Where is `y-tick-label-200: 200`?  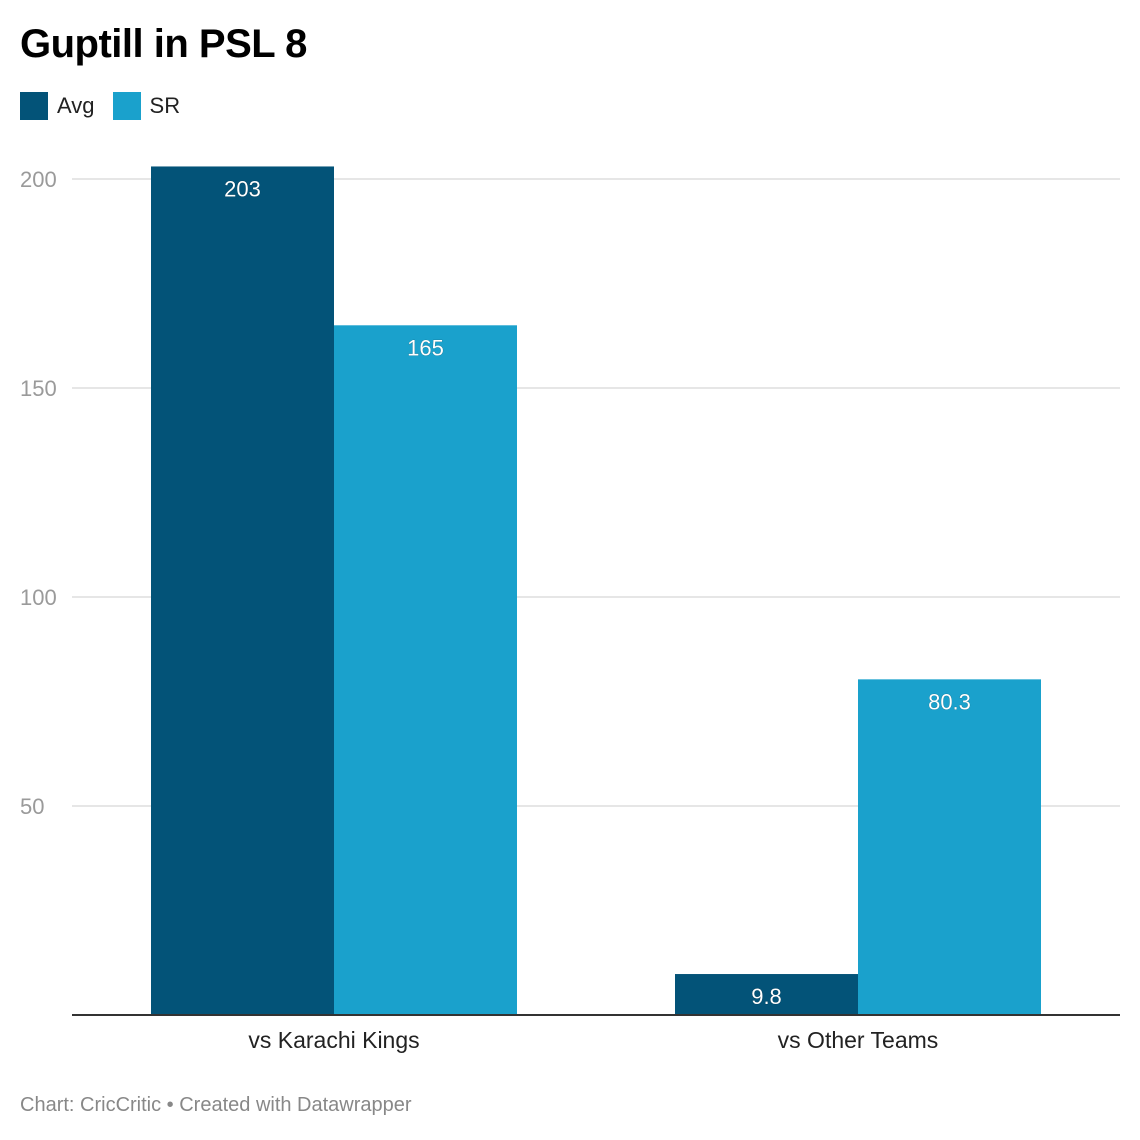 y-tick-label-200: 200 is located at coordinates (38, 179).